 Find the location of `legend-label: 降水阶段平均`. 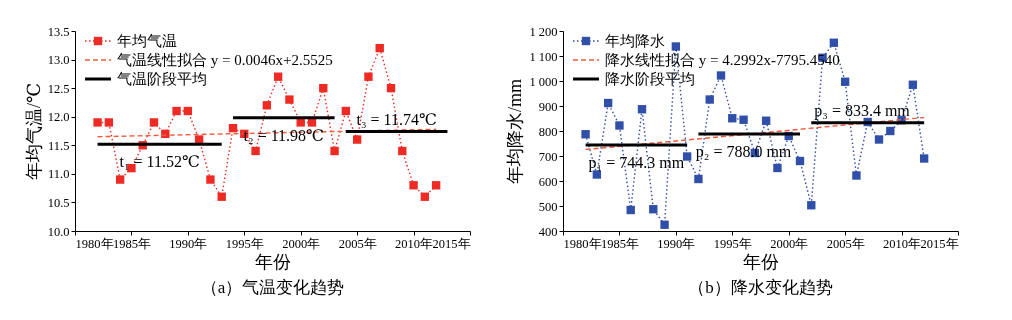

legend-label: 降水阶段平均 is located at coordinates (650, 79).